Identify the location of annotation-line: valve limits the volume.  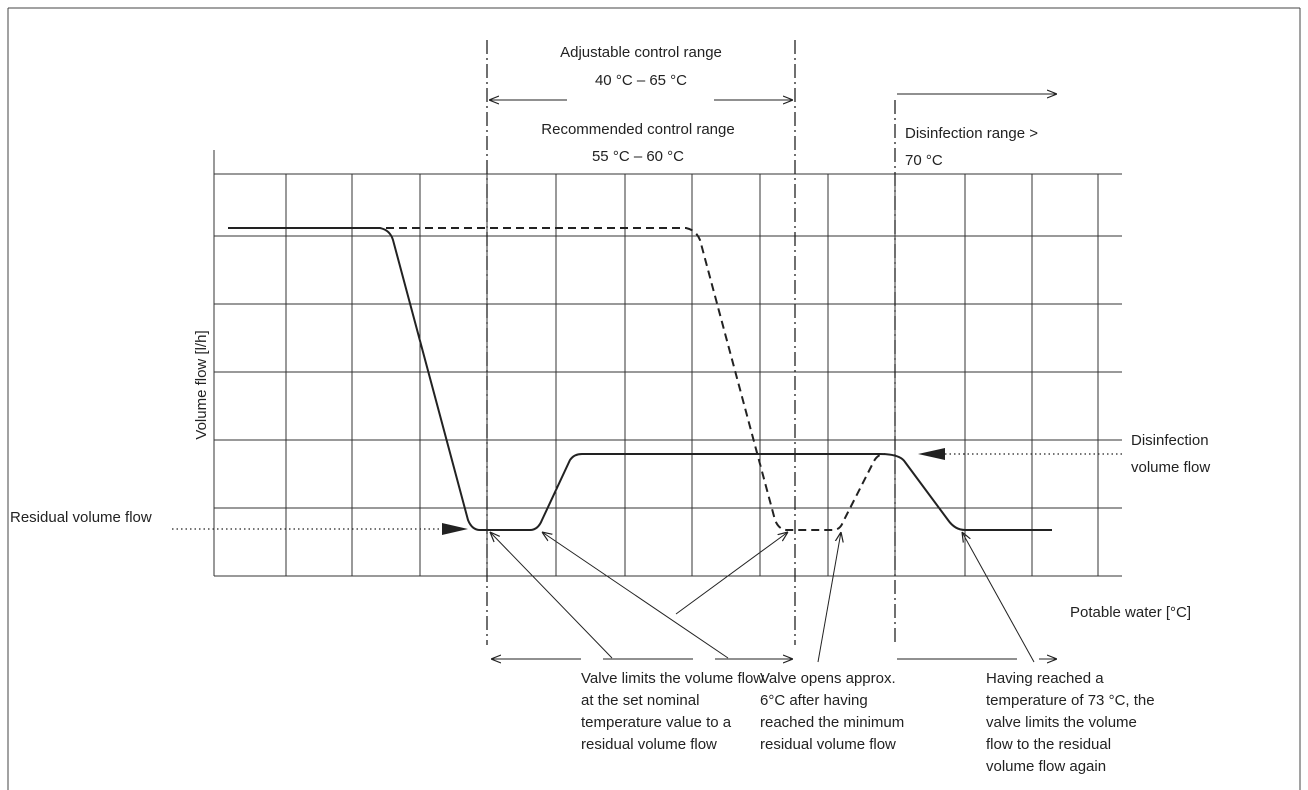
(1061, 722).